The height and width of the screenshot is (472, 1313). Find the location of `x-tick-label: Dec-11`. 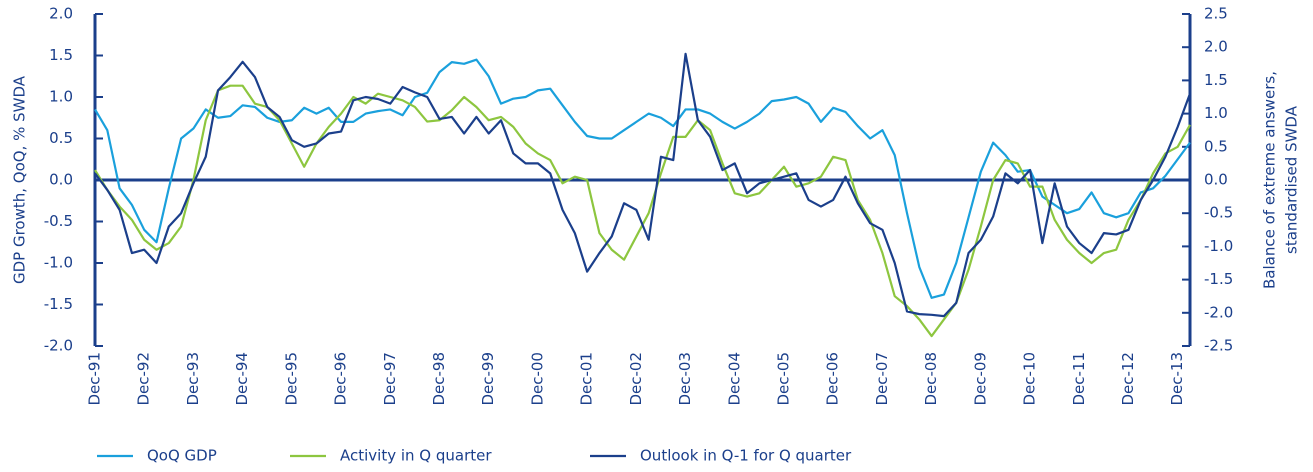

x-tick-label: Dec-11 is located at coordinates (1079, 379).